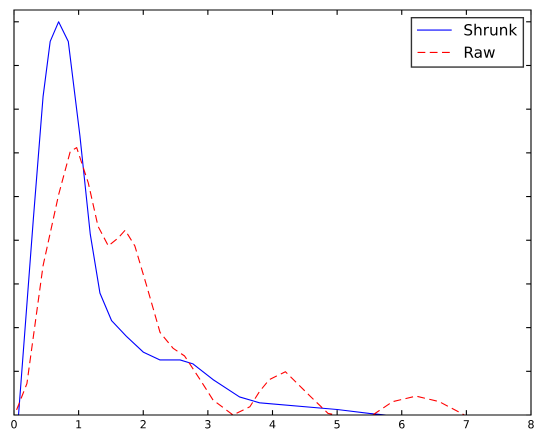 Image resolution: width=538 pixels, height=437 pixels. Describe the element at coordinates (143, 424) in the screenshot. I see `x-tick-label: 2` at that location.